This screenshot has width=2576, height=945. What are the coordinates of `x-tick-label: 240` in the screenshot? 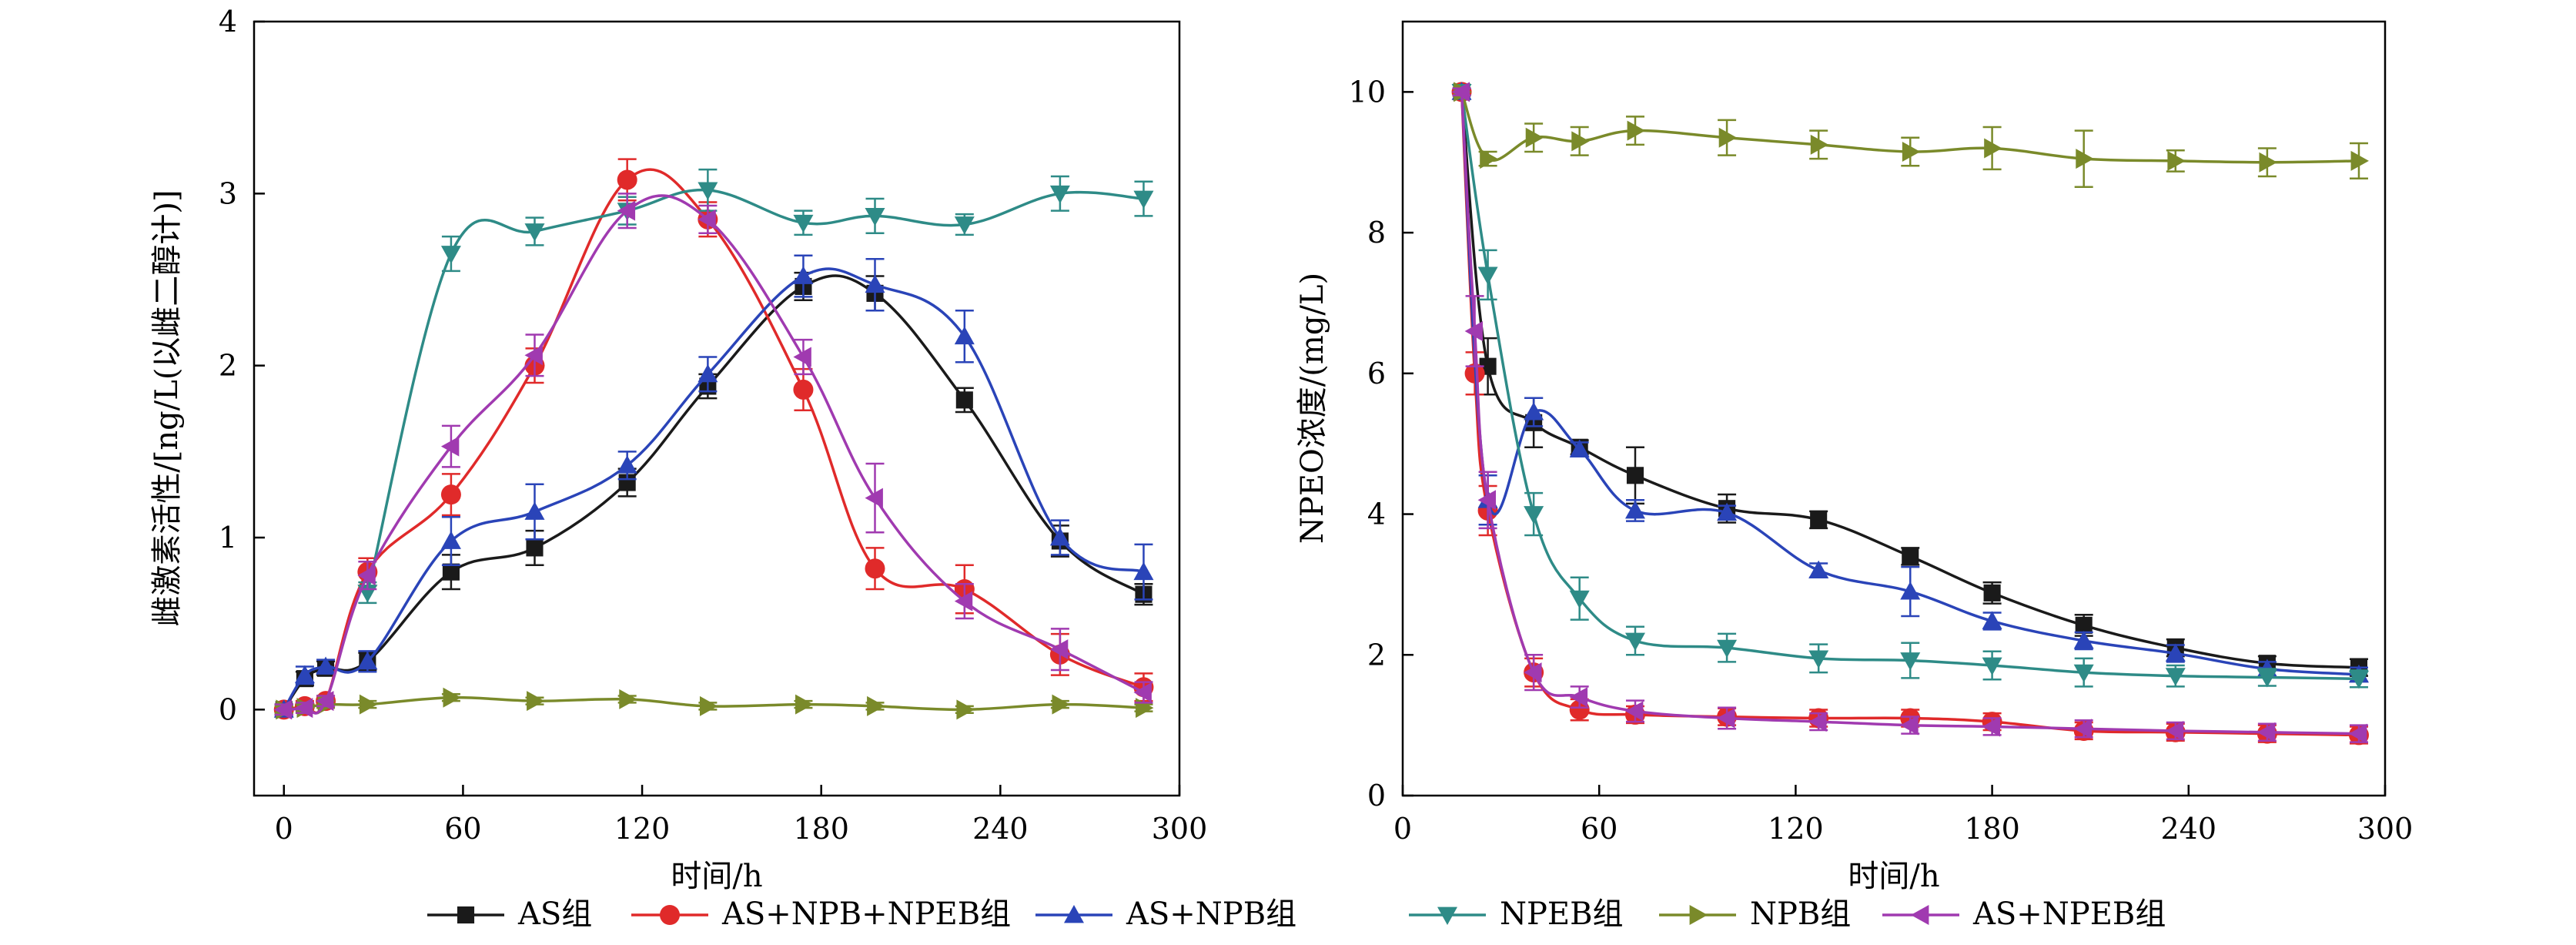 It's located at (1000, 829).